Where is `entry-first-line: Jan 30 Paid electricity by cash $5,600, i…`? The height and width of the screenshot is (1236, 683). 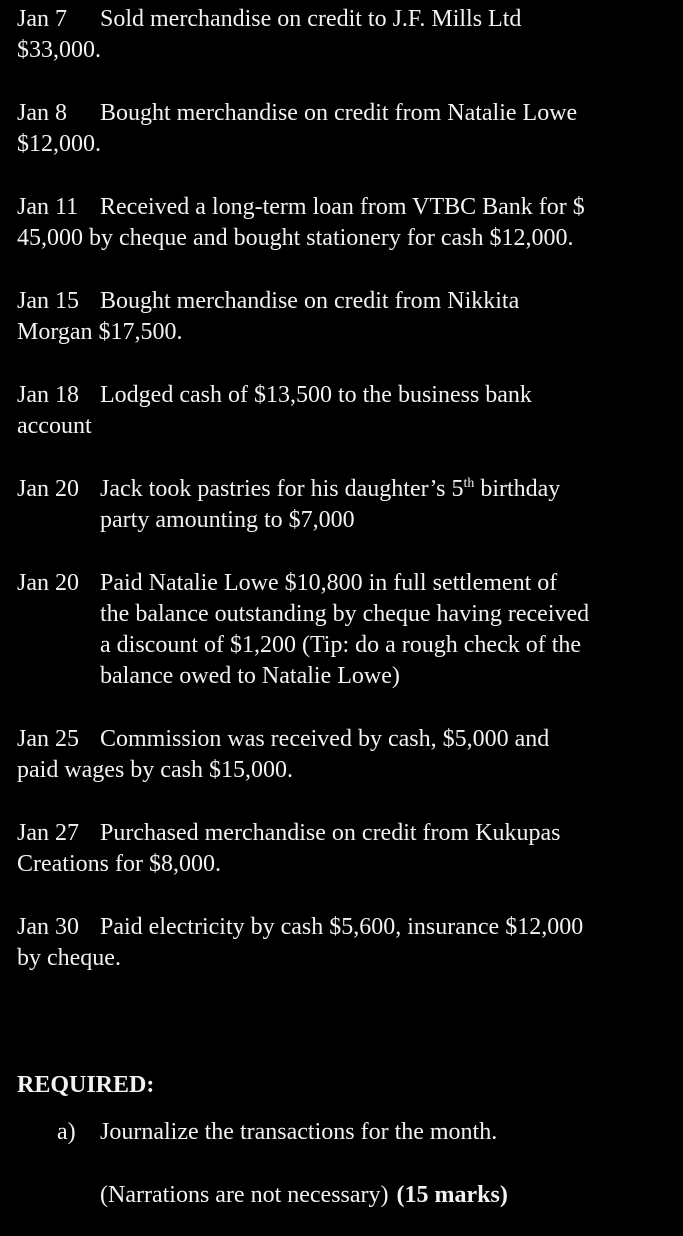
entry-first-line: Jan 30 Paid electricity by cash $5,600, i… is located at coordinates (341, 927).